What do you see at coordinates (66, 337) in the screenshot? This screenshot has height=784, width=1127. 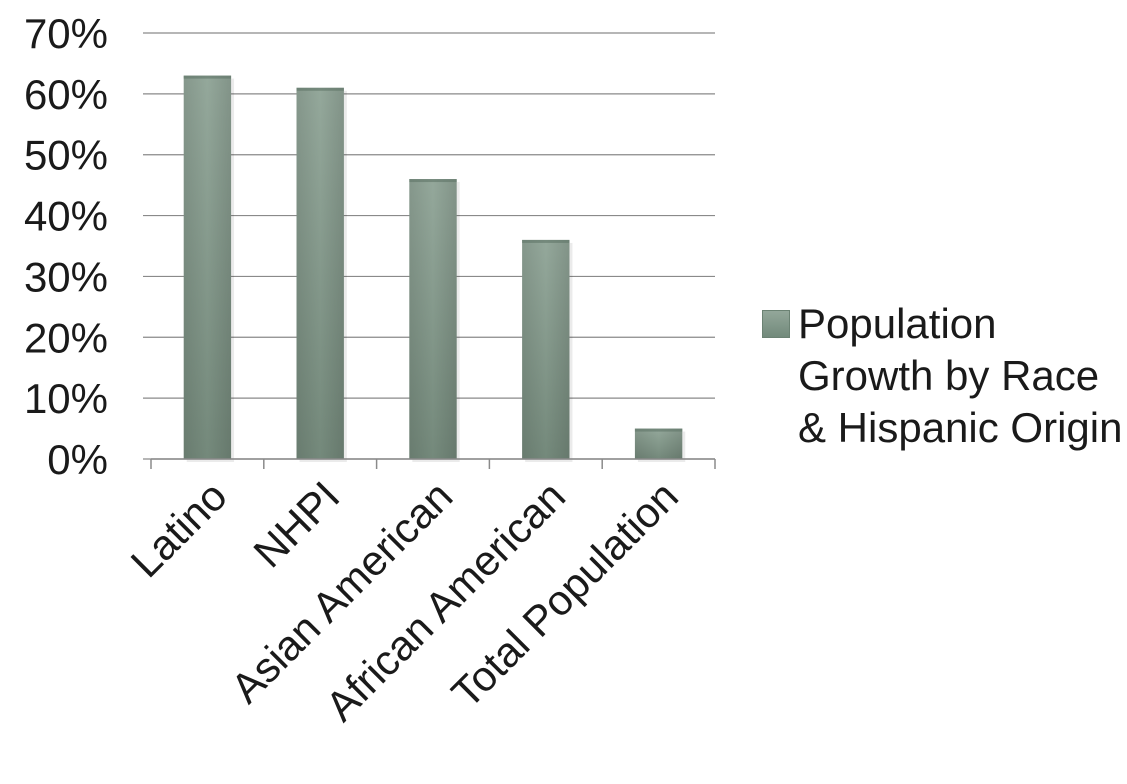 I see `y-tick-label: 20%` at bounding box center [66, 337].